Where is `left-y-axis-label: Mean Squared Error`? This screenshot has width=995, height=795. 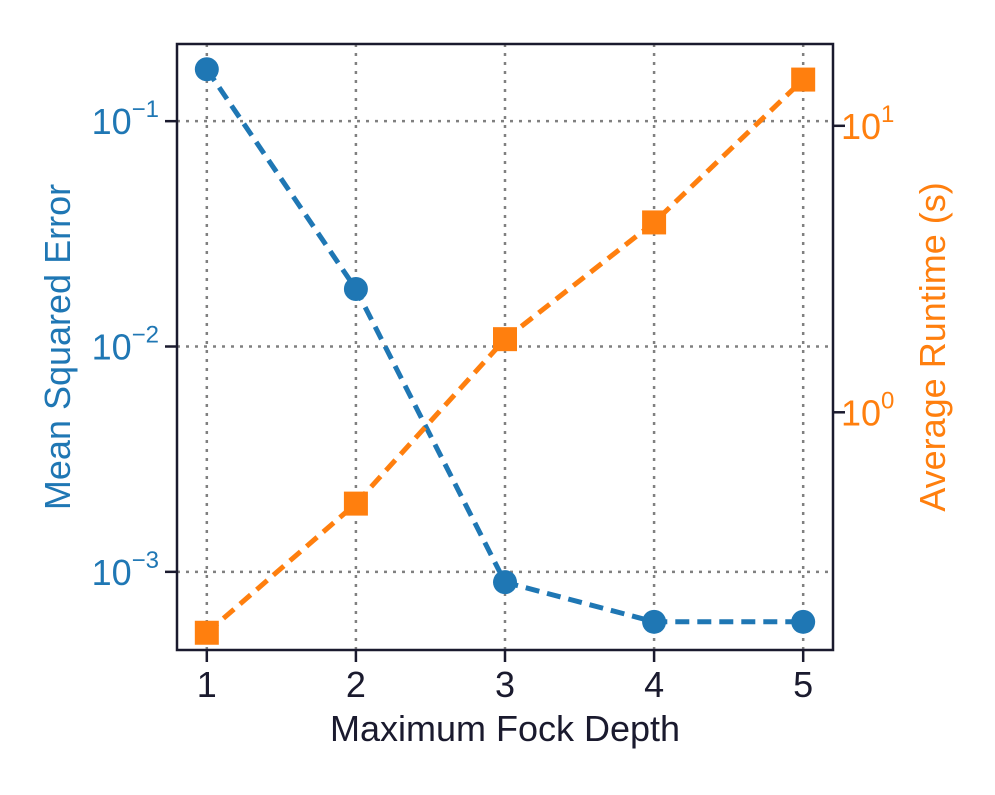
left-y-axis-label: Mean Squared Error is located at coordinates (57, 347).